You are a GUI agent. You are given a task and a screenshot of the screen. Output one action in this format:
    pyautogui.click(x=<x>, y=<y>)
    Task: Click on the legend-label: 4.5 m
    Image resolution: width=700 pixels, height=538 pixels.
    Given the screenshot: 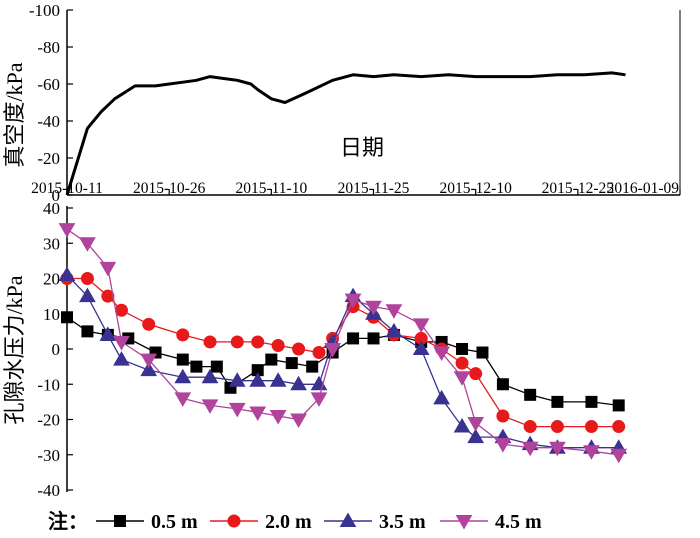 What is the action you would take?
    pyautogui.click(x=518, y=522)
    